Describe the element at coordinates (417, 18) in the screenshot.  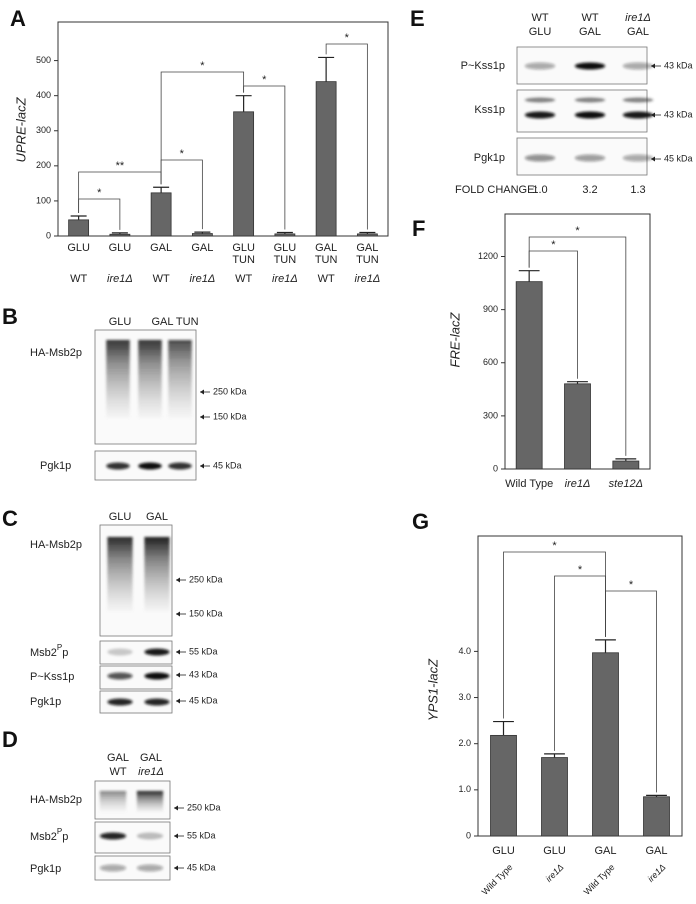
I see `panel-letter: E` at that location.